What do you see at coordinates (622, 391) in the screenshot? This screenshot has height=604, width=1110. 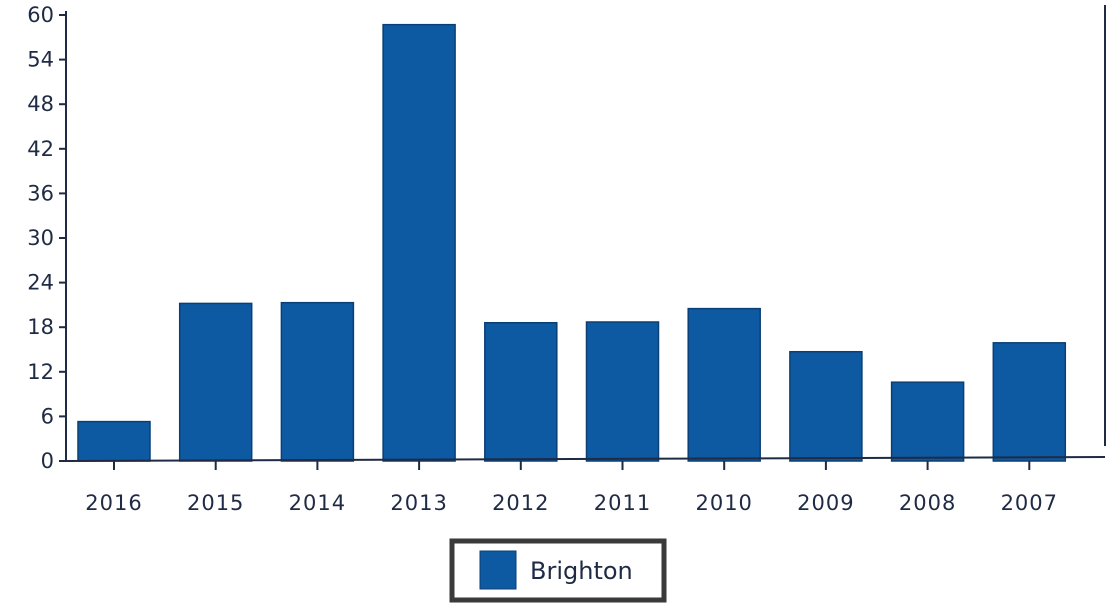 I see `bar-2011` at bounding box center [622, 391].